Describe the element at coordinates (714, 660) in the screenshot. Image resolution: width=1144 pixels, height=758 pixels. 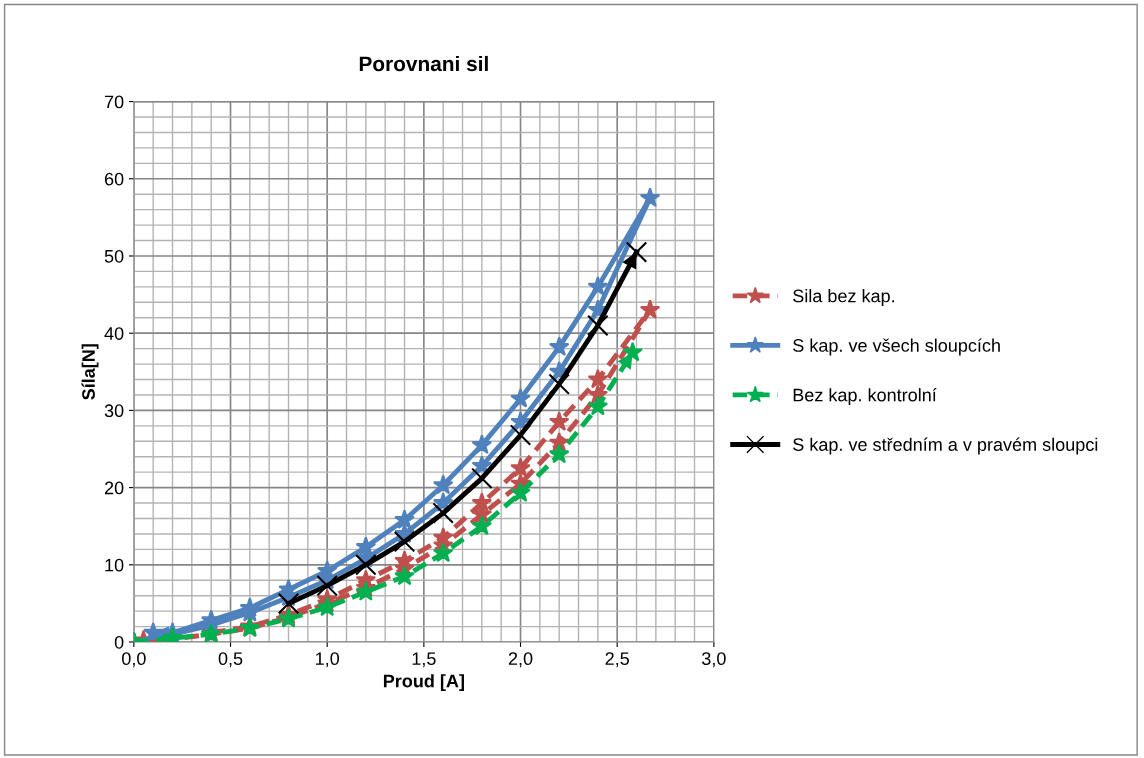
I see `x-tick-label: 3,0` at that location.